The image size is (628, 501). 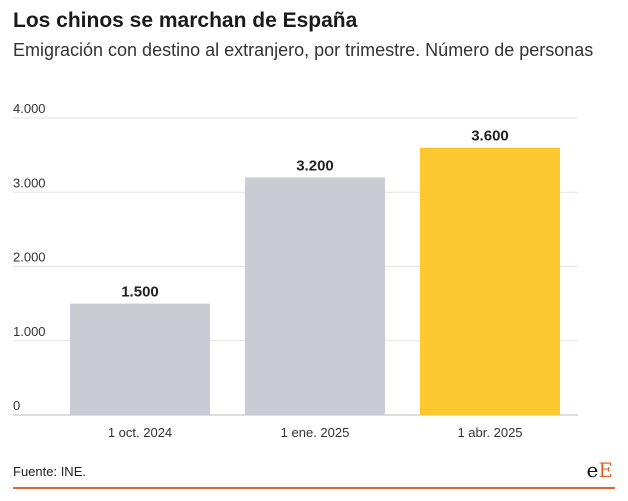 What do you see at coordinates (489, 432) in the screenshot?
I see `x-tick-label: 1 abr. 2025` at bounding box center [489, 432].